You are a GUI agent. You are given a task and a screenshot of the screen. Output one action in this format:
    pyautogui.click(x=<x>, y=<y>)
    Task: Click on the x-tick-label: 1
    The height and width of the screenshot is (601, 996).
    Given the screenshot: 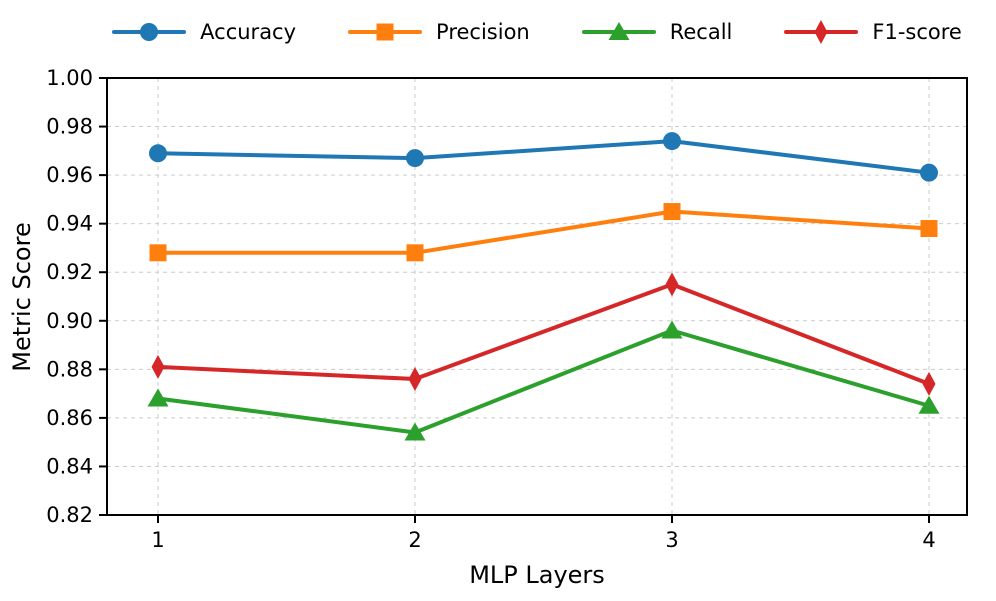 What is the action you would take?
    pyautogui.click(x=157, y=540)
    